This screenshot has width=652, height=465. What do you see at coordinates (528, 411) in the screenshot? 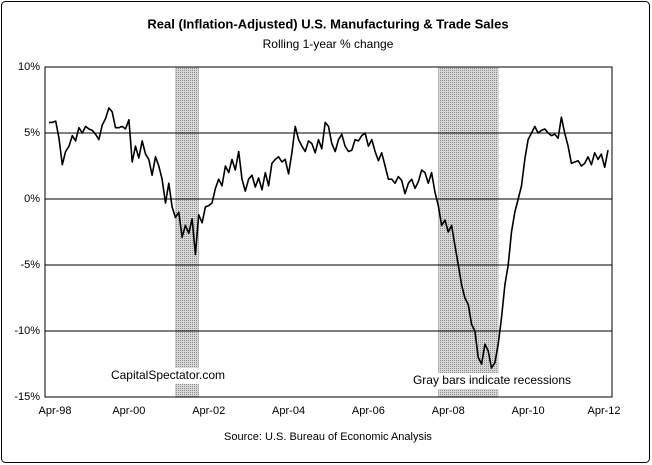
I see `x-tick-label: Apr-10` at bounding box center [528, 411].